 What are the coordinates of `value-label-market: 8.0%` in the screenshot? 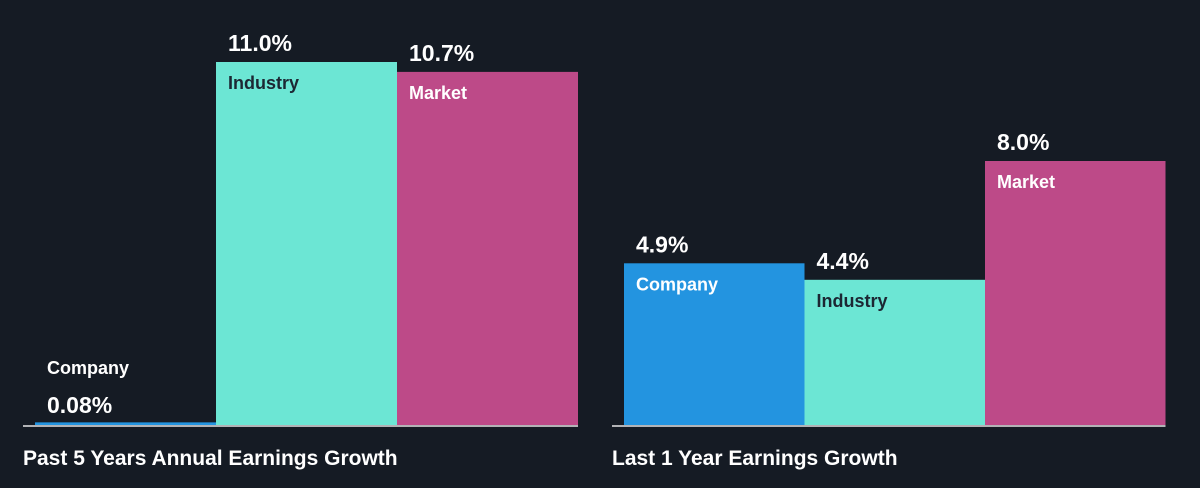 It's located at (1023, 142).